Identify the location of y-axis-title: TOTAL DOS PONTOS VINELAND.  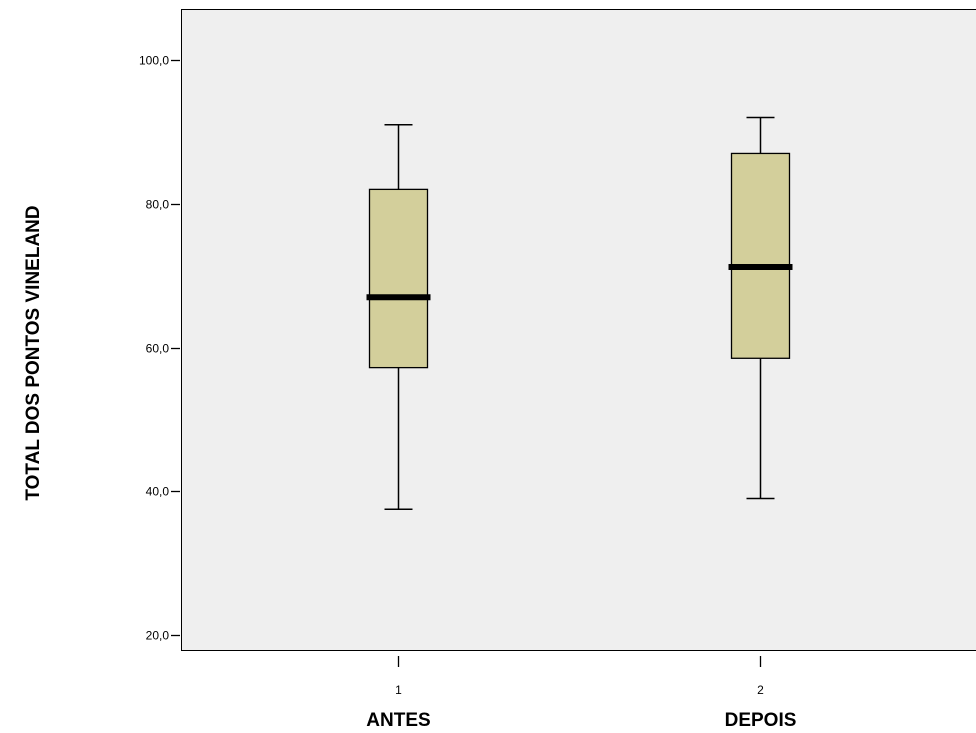
(33, 352).